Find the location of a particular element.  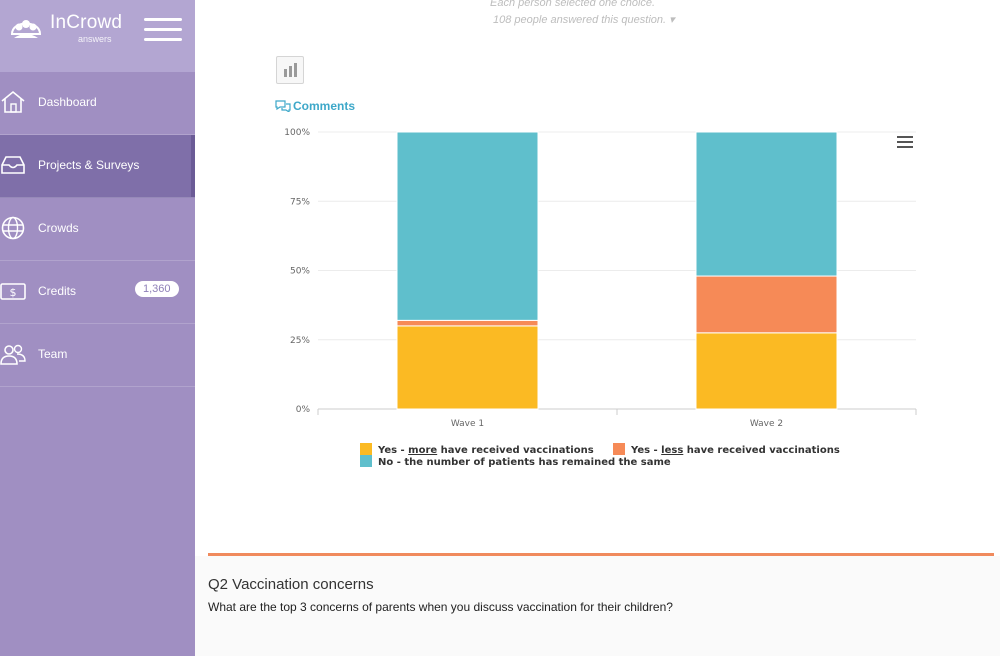

y-tick-label: 0% is located at coordinates (303, 410).